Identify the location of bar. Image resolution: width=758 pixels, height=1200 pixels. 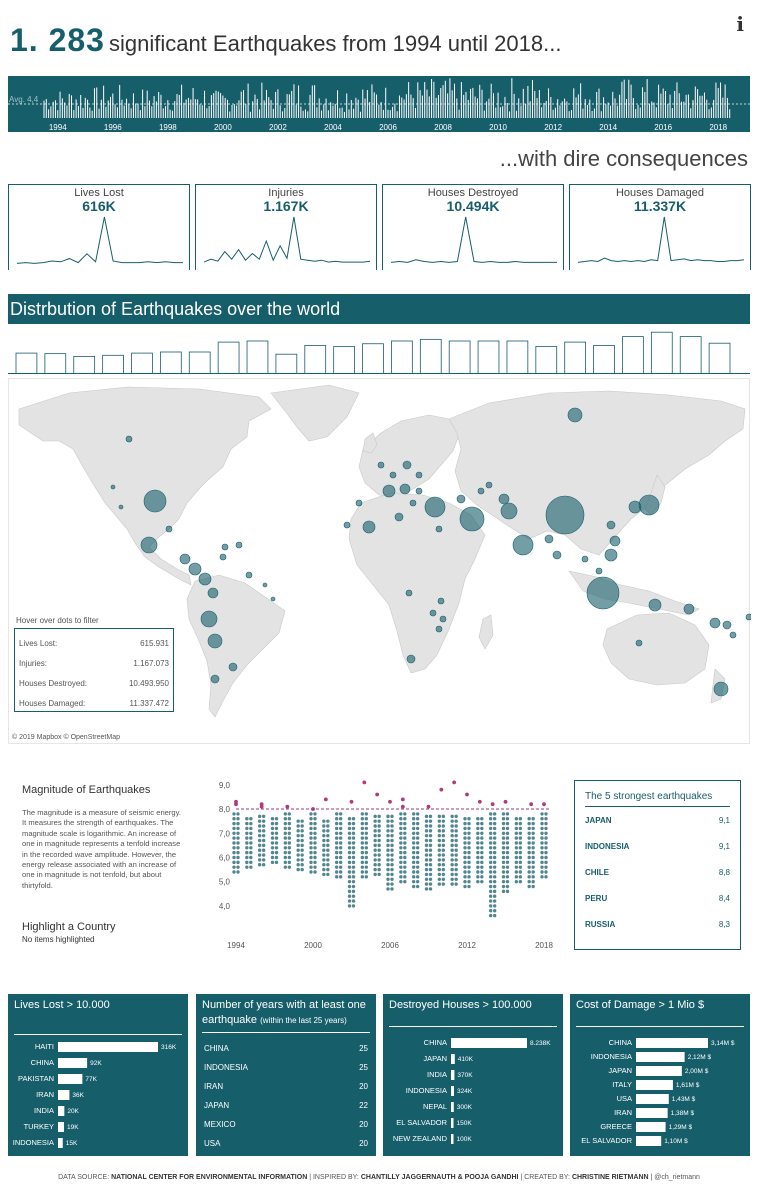
(73, 1063).